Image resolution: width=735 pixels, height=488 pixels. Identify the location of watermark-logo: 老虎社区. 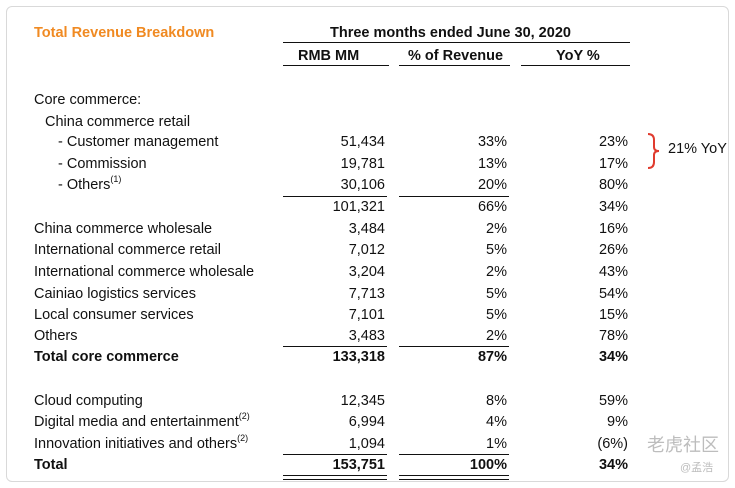
(683, 445).